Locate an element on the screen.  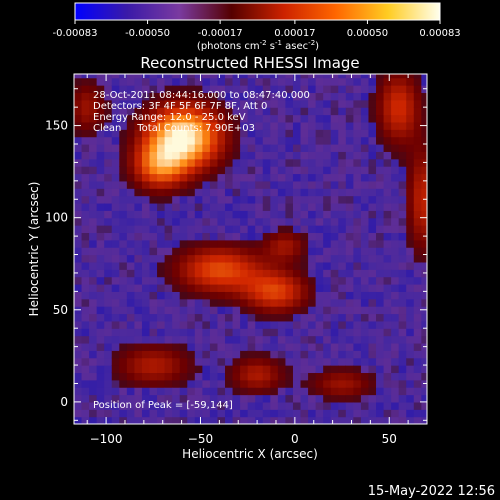
y-tick-label: 150 is located at coordinates (56, 126).